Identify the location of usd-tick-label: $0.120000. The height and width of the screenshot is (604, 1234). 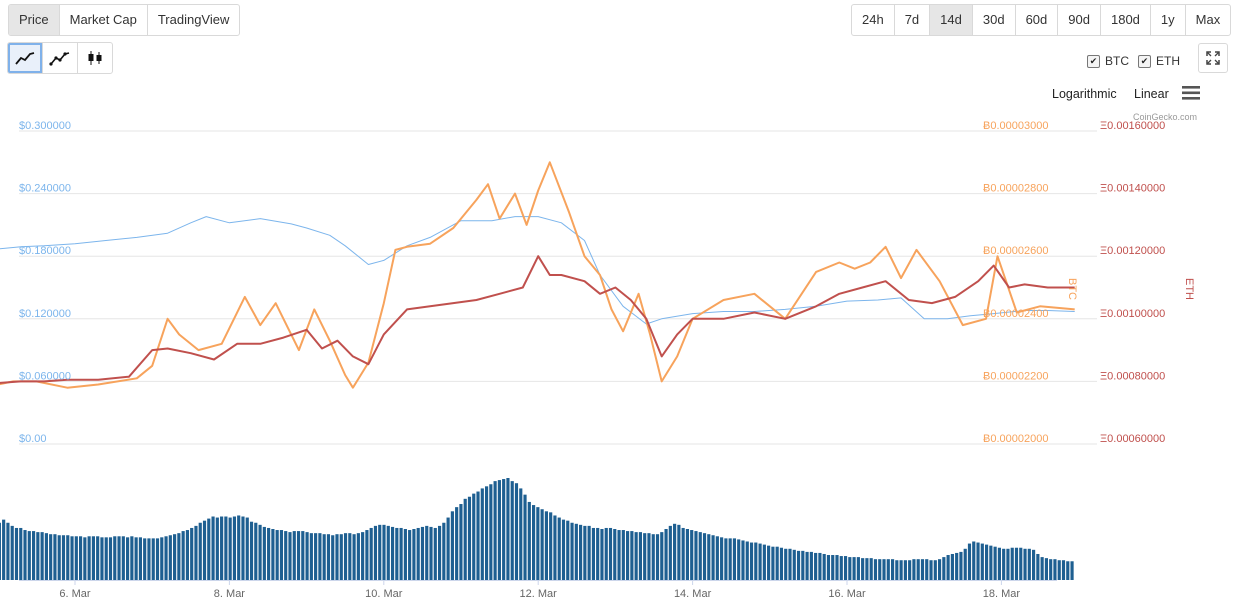
(45, 314).